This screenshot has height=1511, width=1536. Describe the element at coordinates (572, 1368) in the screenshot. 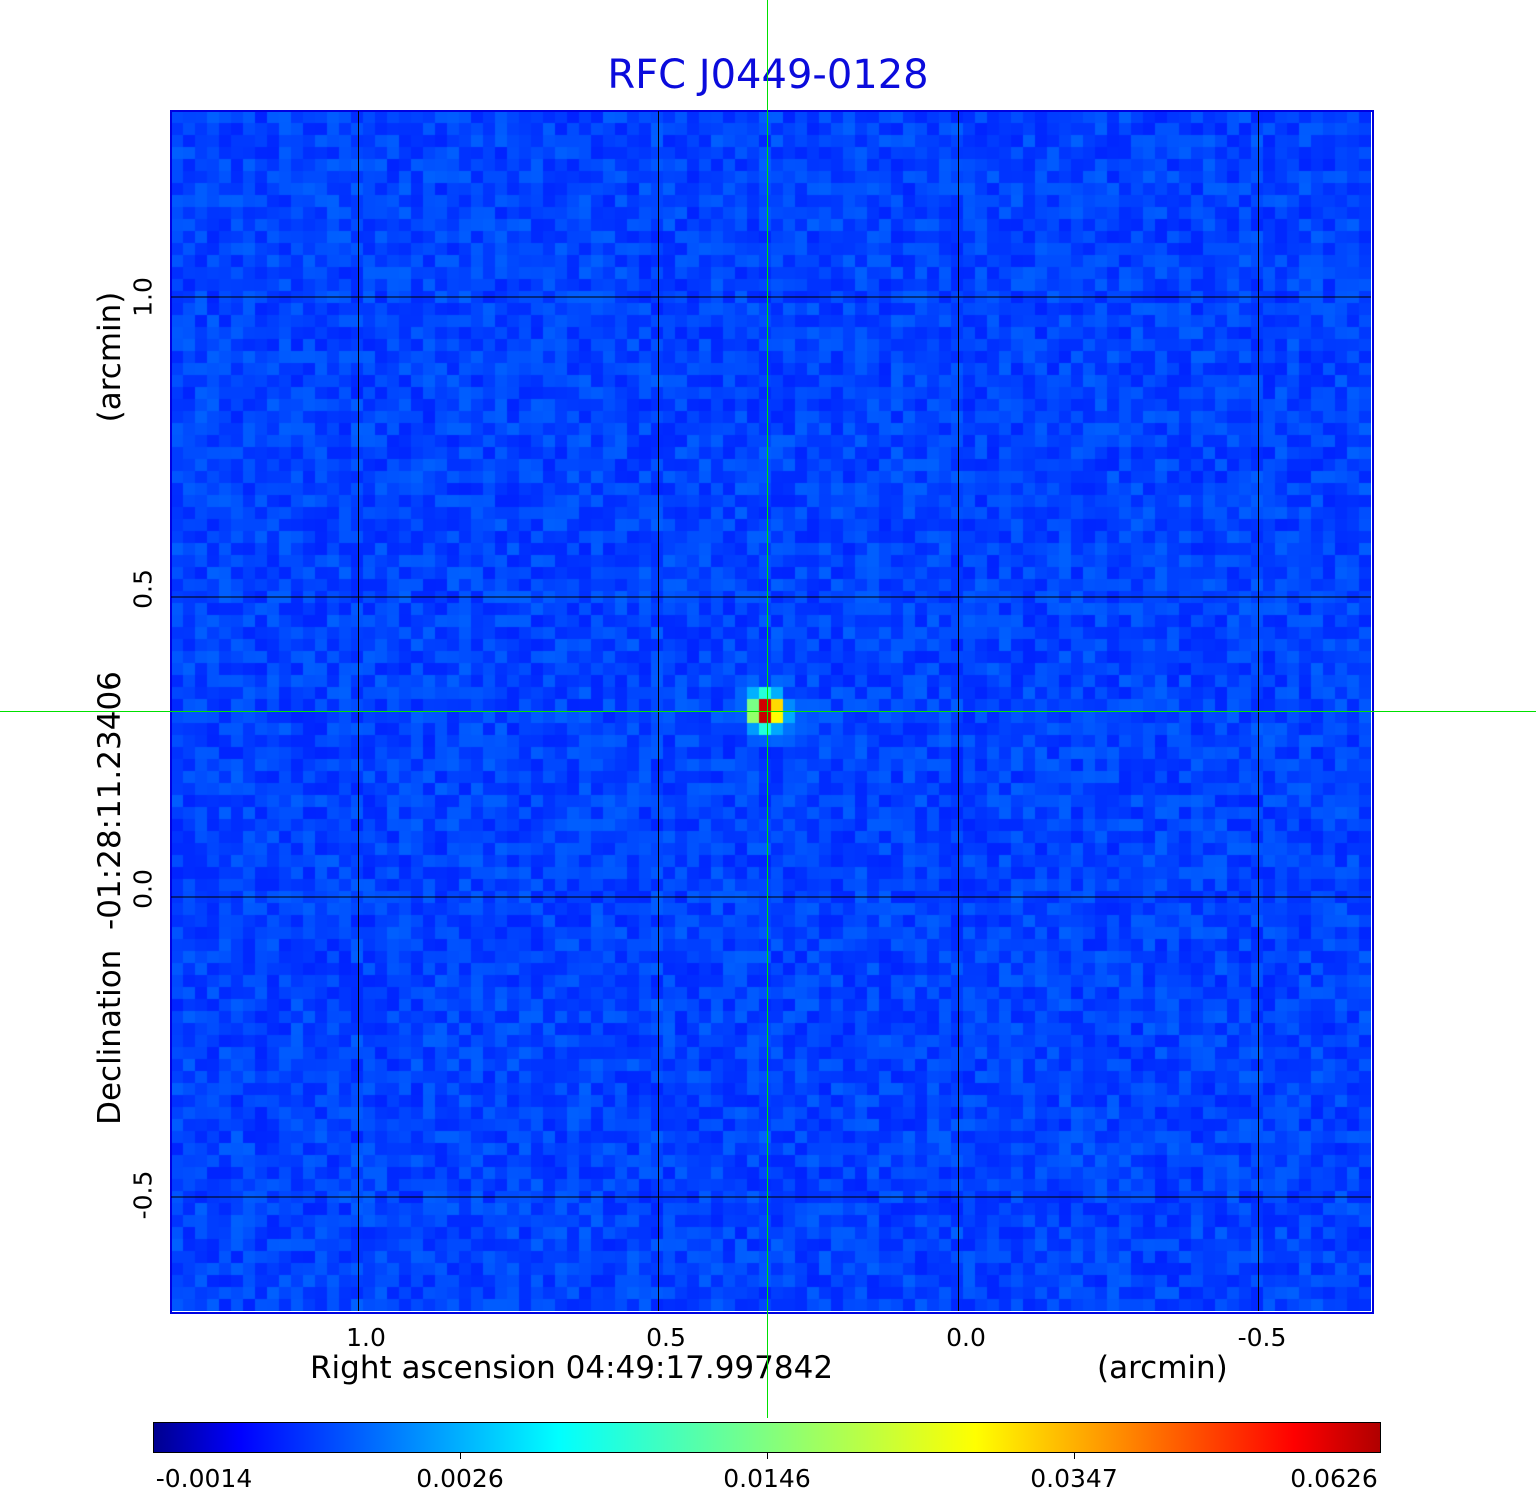

I see `x-axis-label: Right ascension 04:49:17.997842` at that location.